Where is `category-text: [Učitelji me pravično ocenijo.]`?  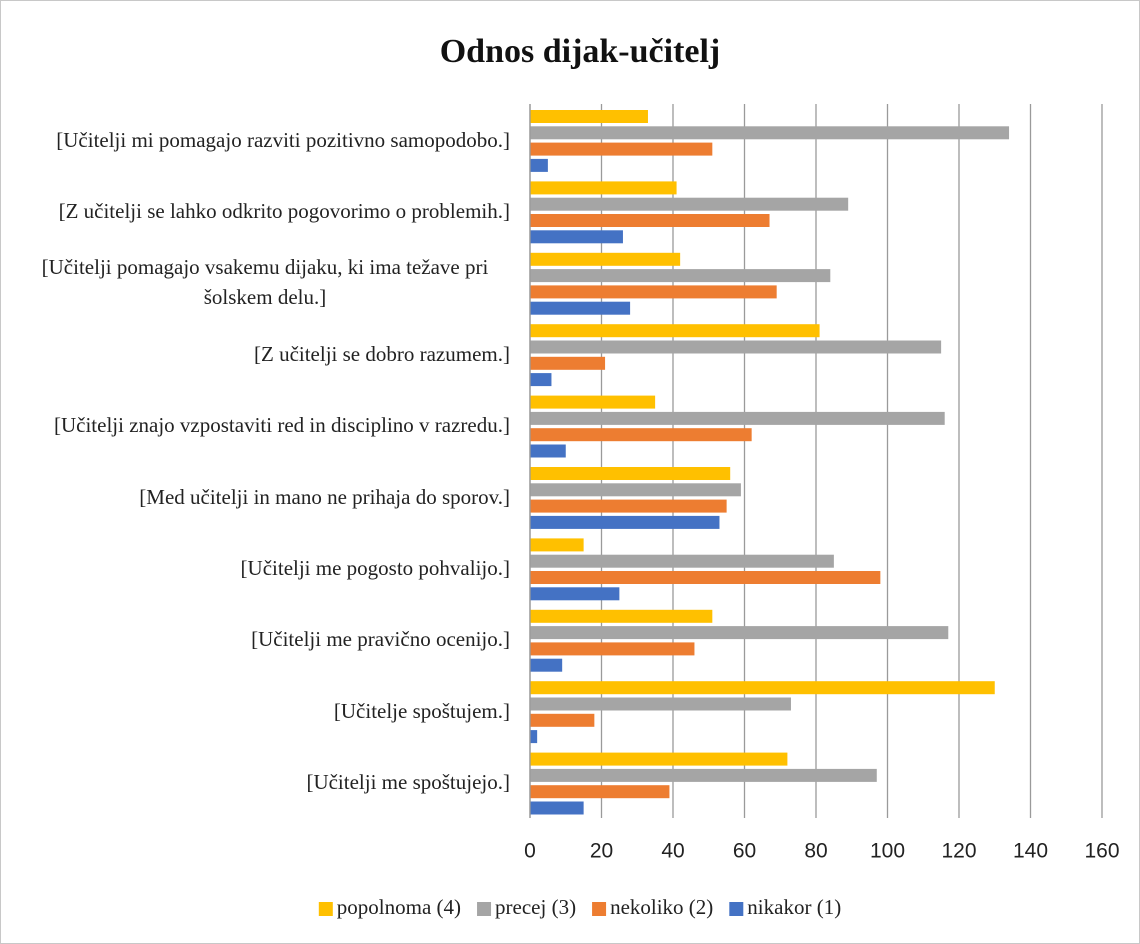
category-text: [Učitelji me pravično ocenijo.] is located at coordinates (380, 639).